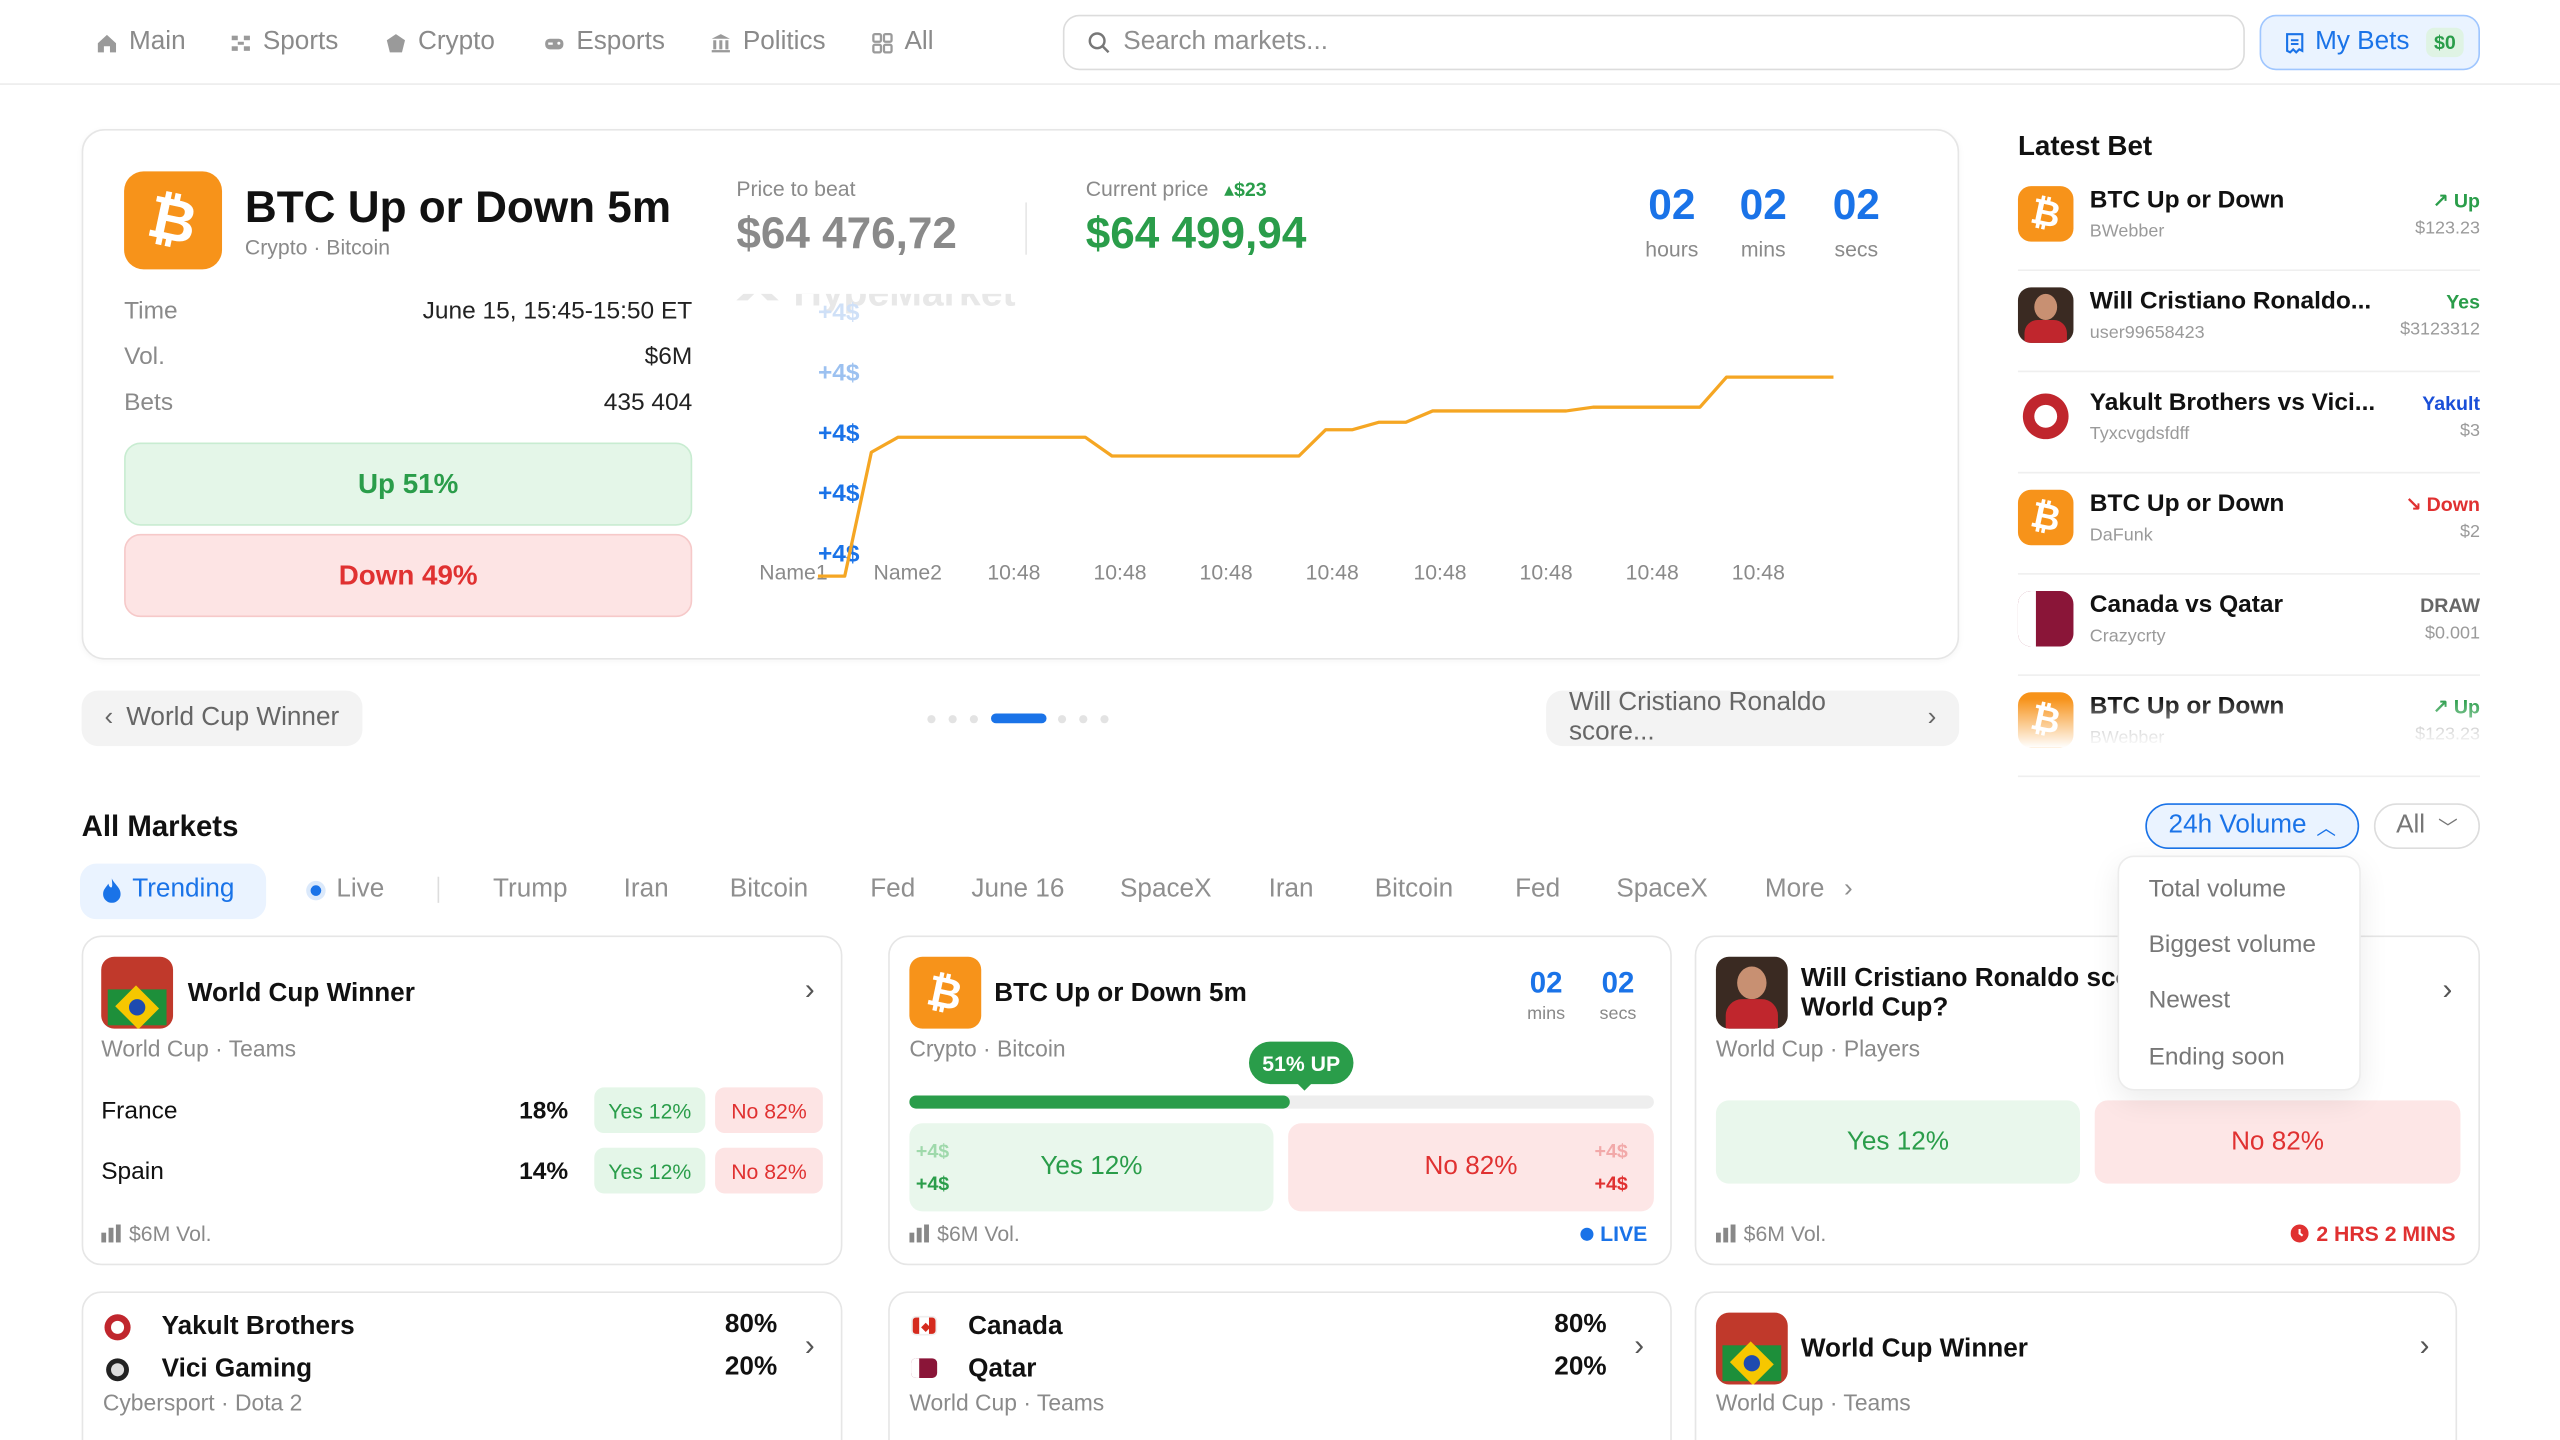  Describe the element at coordinates (284, 42) in the screenshot. I see `nav-sports: Sports` at that location.